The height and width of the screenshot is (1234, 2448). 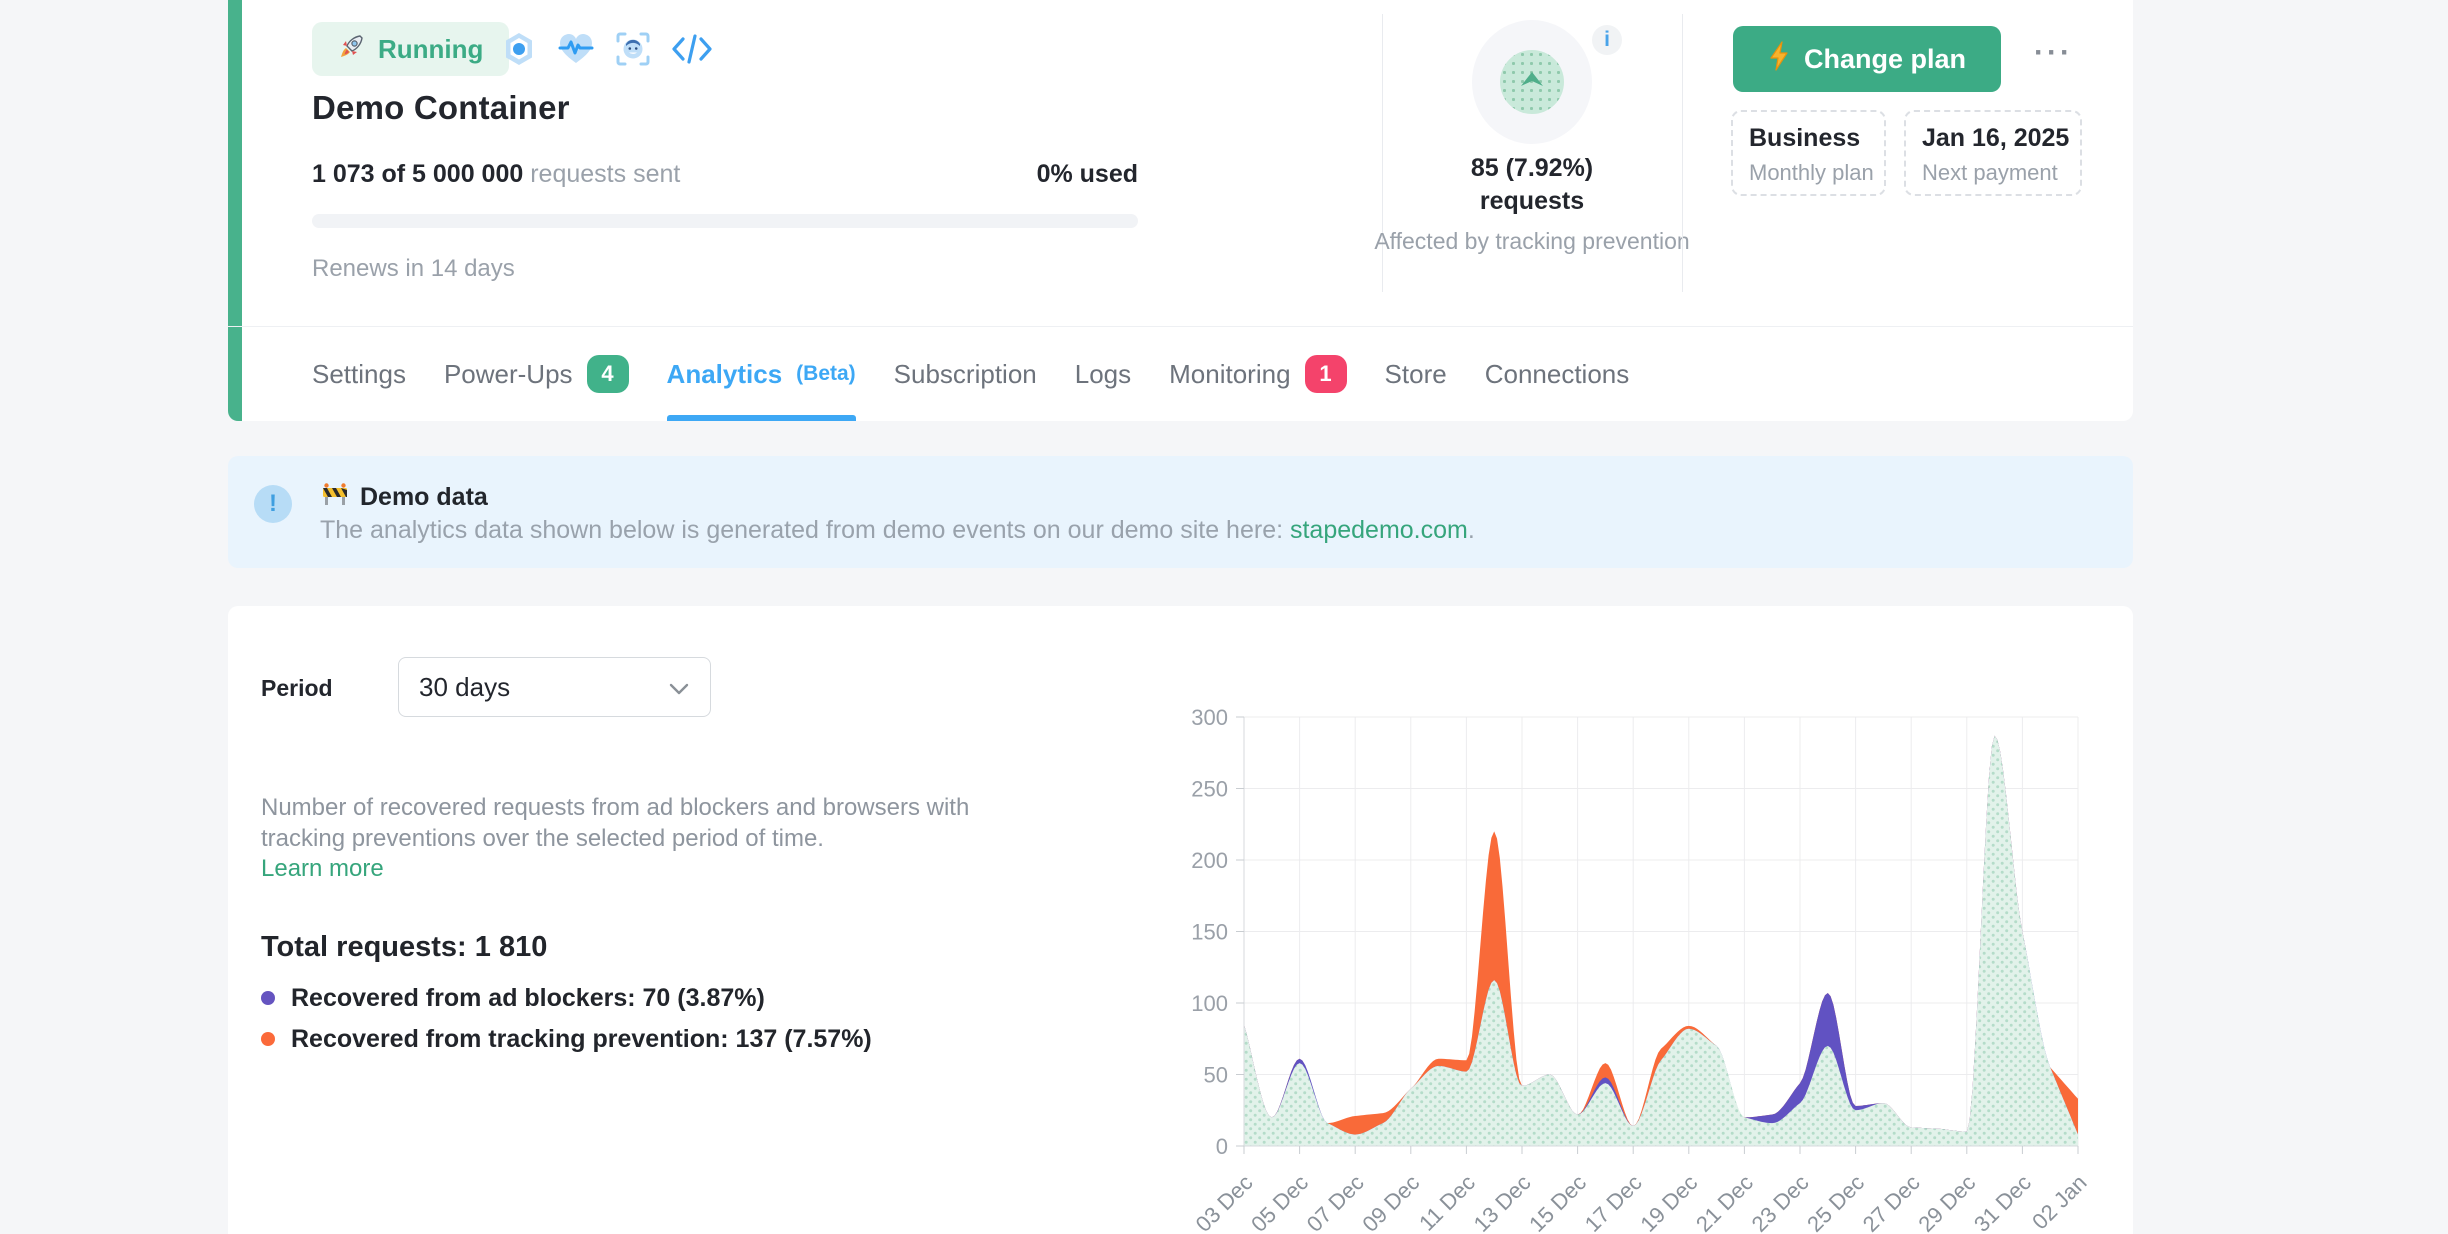 What do you see at coordinates (1780, 1202) in the screenshot?
I see `svg-text: 23 Dec` at bounding box center [1780, 1202].